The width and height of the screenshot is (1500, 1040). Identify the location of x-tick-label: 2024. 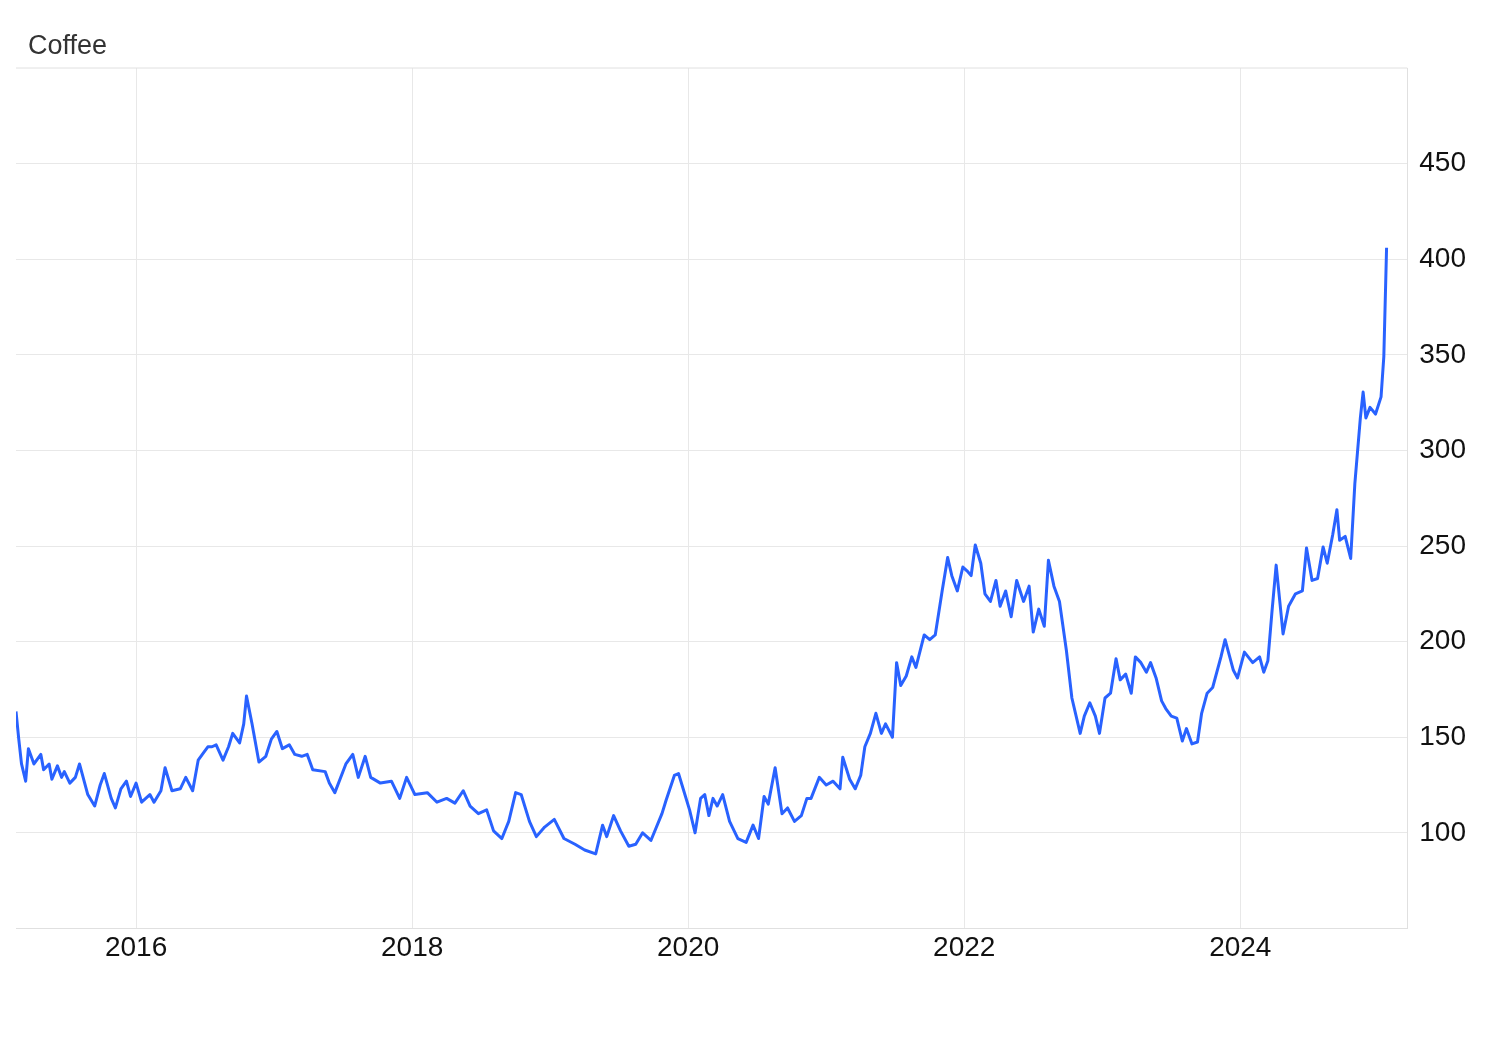
(1240, 946).